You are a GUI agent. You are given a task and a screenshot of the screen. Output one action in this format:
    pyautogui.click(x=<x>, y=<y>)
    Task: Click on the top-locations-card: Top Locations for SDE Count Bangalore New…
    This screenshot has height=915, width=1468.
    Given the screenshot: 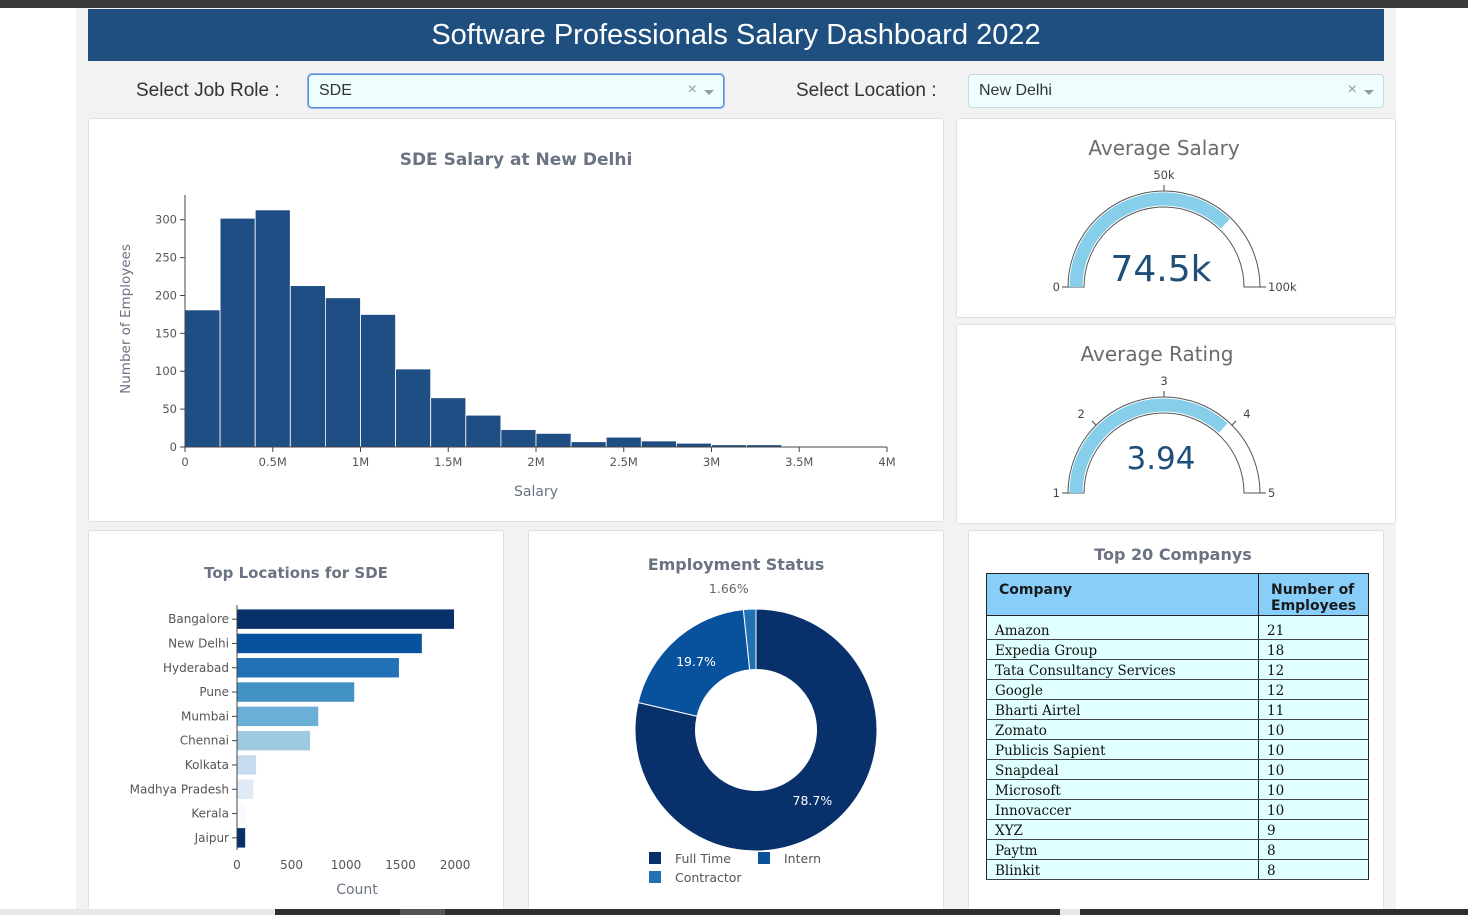 What is the action you would take?
    pyautogui.click(x=296, y=719)
    